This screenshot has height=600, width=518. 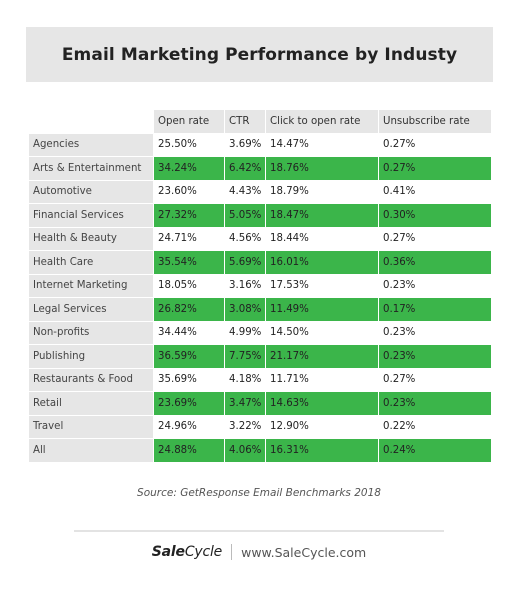 I want to click on table-row: All 24.88% 4.06% 16.31% 0.24%, so click(x=260, y=450).